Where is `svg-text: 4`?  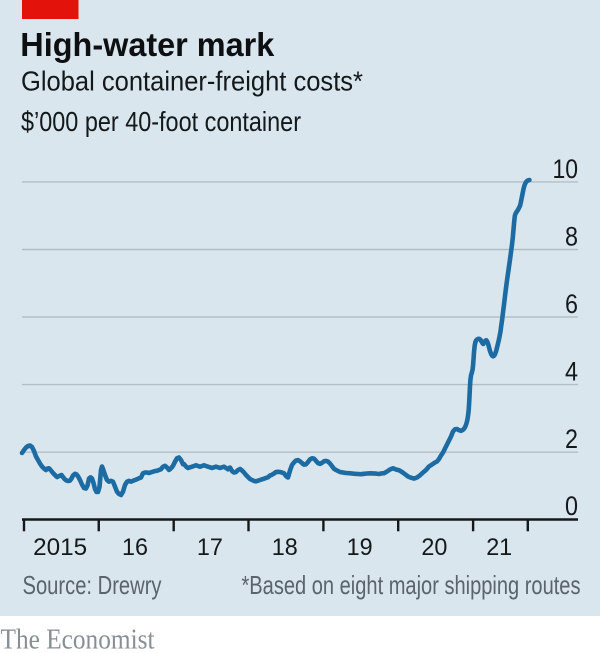 svg-text: 4 is located at coordinates (571, 372).